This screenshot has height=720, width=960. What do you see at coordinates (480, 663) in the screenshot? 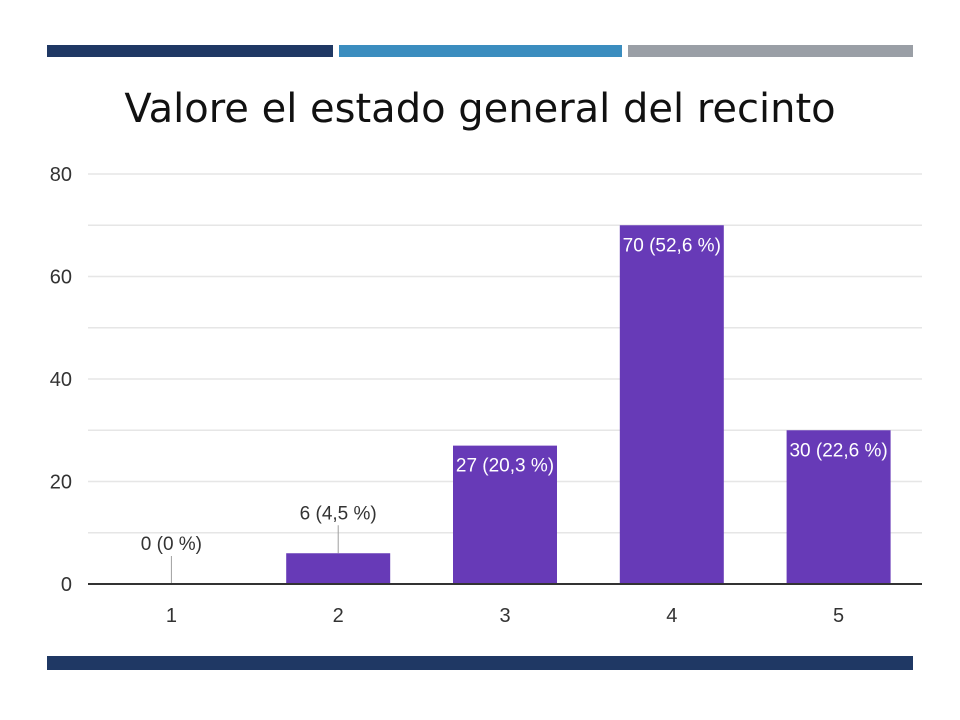
I see `bottom-bar` at bounding box center [480, 663].